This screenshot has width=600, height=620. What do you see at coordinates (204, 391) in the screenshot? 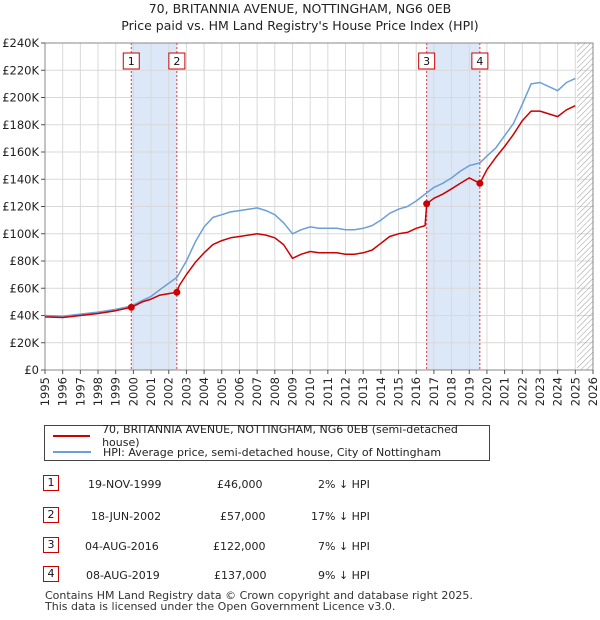
I see `x-tick-label: 2004` at bounding box center [204, 391].